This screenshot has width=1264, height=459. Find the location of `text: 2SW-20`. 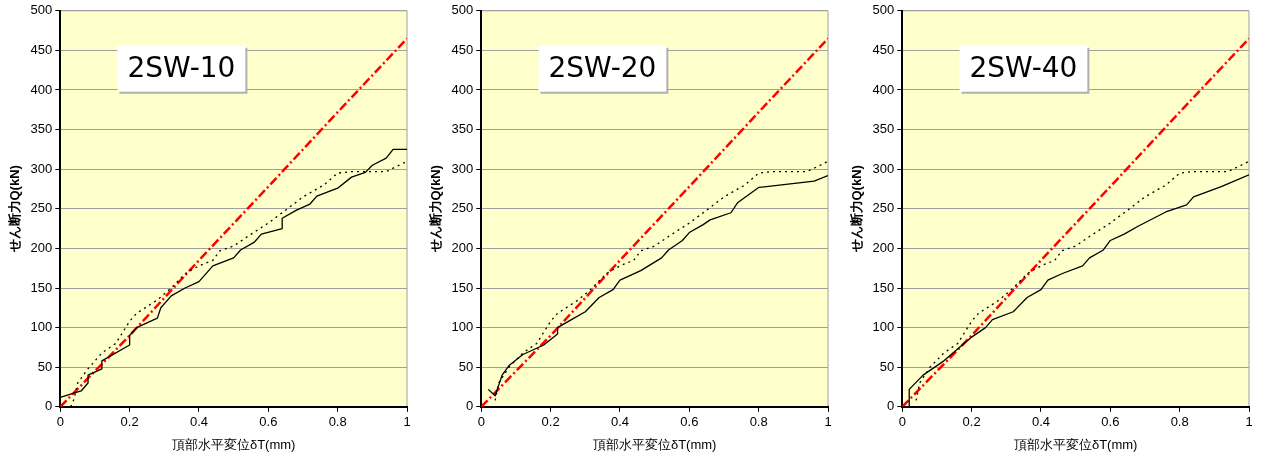

text: 2SW-20 is located at coordinates (602, 68).